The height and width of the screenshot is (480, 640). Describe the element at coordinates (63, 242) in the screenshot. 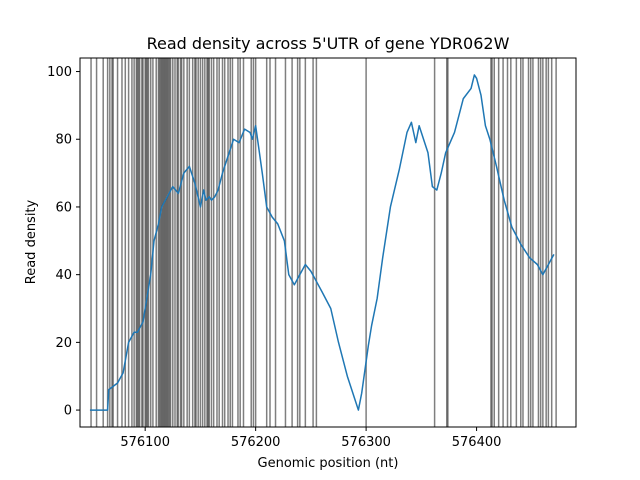

I see `y-axis: 0 20 40 60 80 100` at that location.